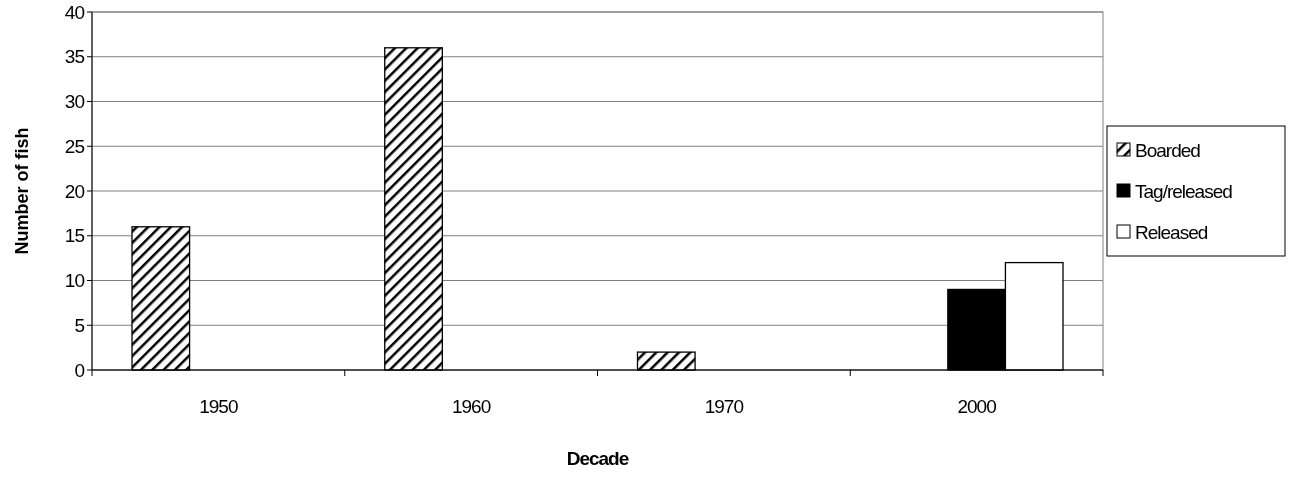 This screenshot has width=1289, height=485. I want to click on x-tick-label: 1960, so click(471, 406).